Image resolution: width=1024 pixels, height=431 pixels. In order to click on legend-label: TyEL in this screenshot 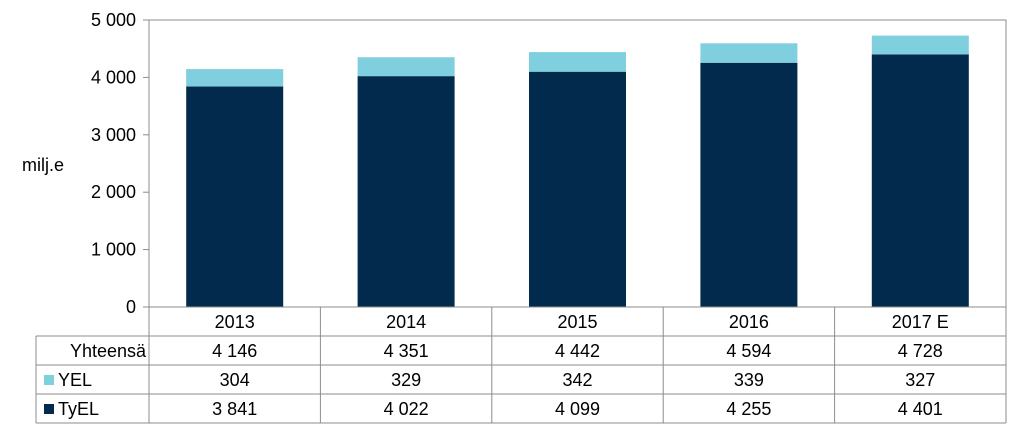, I will do `click(78, 409)`.